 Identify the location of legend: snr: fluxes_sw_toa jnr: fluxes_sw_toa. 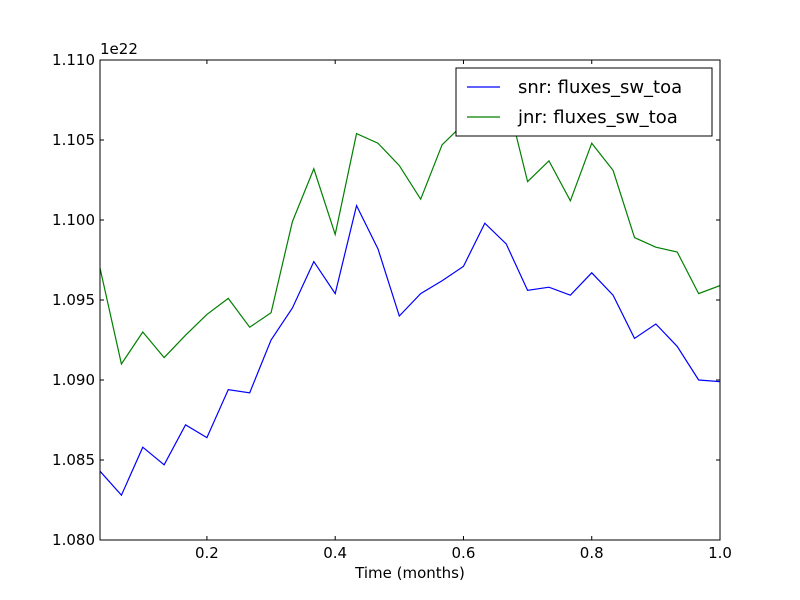
(584, 102).